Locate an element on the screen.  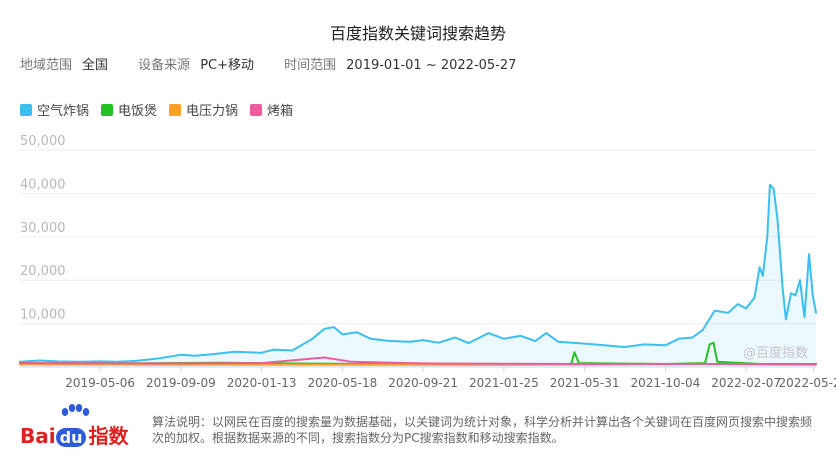
x-tick-label: 2022-02-07 is located at coordinates (746, 383).